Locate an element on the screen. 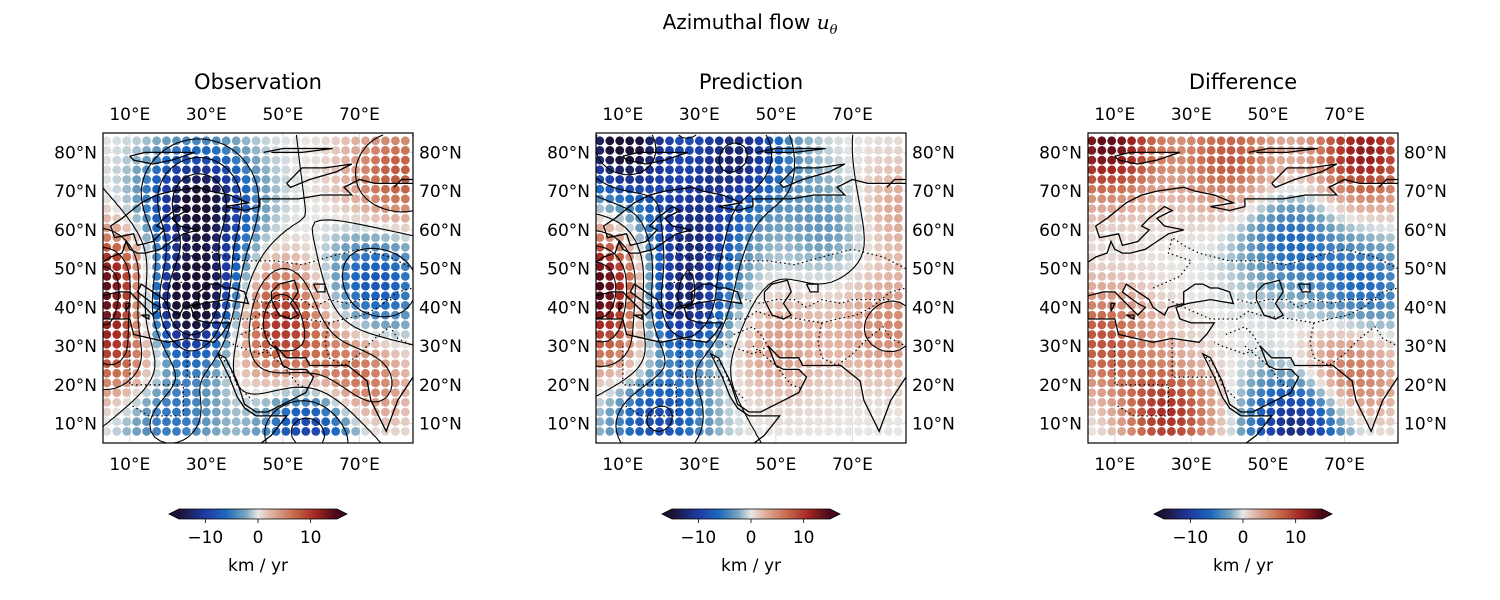 This screenshot has width=1500, height=600. y-tick-label-right: 20°N is located at coordinates (440, 386).